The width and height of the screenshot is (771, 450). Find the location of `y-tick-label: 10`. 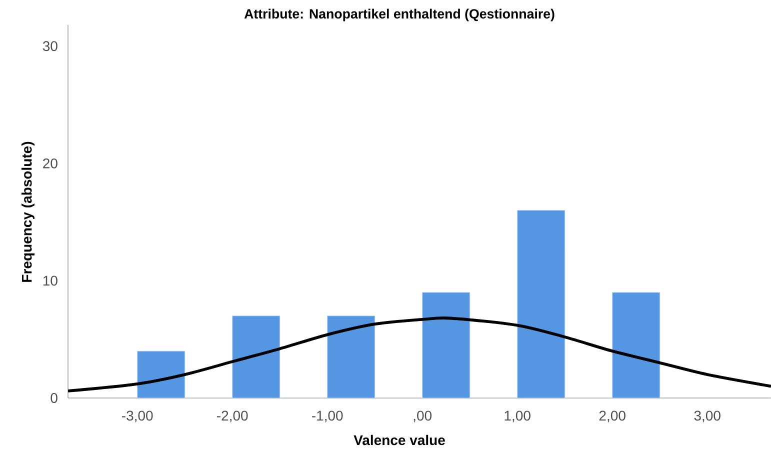

y-tick-label: 10 is located at coordinates (50, 281).